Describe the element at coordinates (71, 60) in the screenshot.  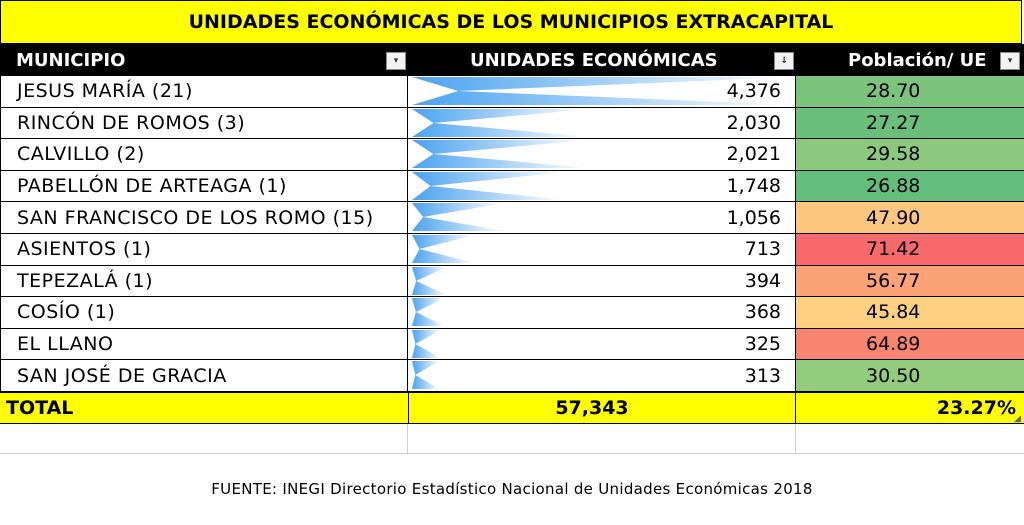
I see `header-municipio: MUNICIPIO` at that location.